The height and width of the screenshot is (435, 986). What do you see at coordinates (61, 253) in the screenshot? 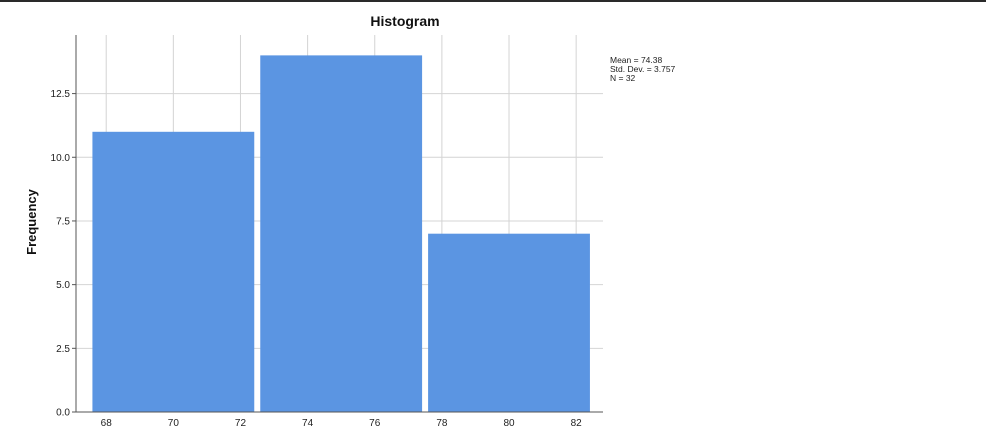
I see `y-tick-labels: 0.0 2.5 5.0 7.5 10.0 12.5` at bounding box center [61, 253].